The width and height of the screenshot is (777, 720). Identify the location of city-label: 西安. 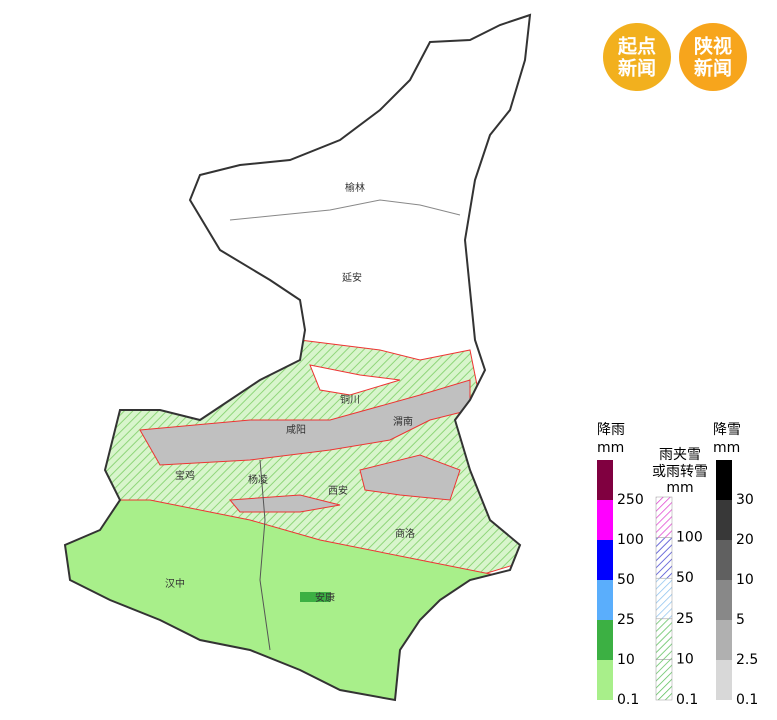
(338, 490).